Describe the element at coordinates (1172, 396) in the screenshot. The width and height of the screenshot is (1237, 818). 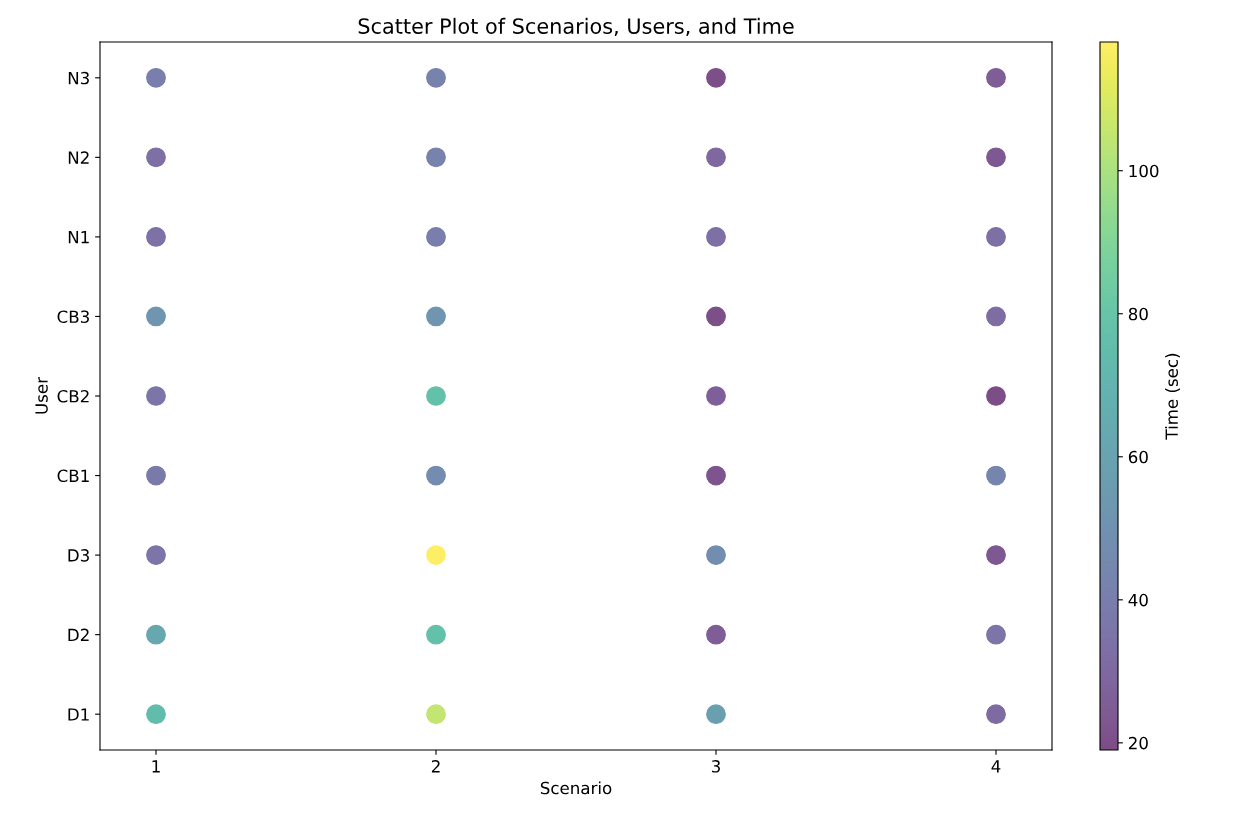
I see `color-bar-title: Time (sec)` at that location.